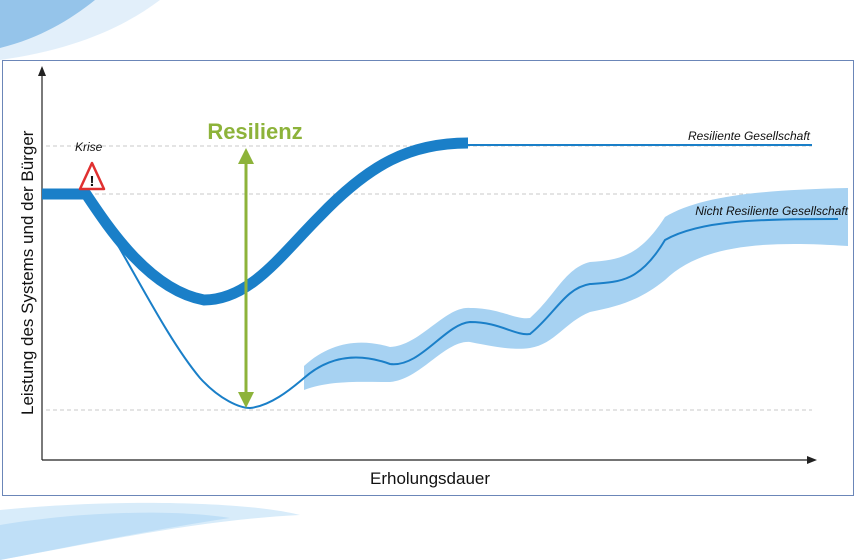 This screenshot has width=860, height=560. What do you see at coordinates (80, 30) in the screenshot?
I see `swoosh-top-light` at bounding box center [80, 30].